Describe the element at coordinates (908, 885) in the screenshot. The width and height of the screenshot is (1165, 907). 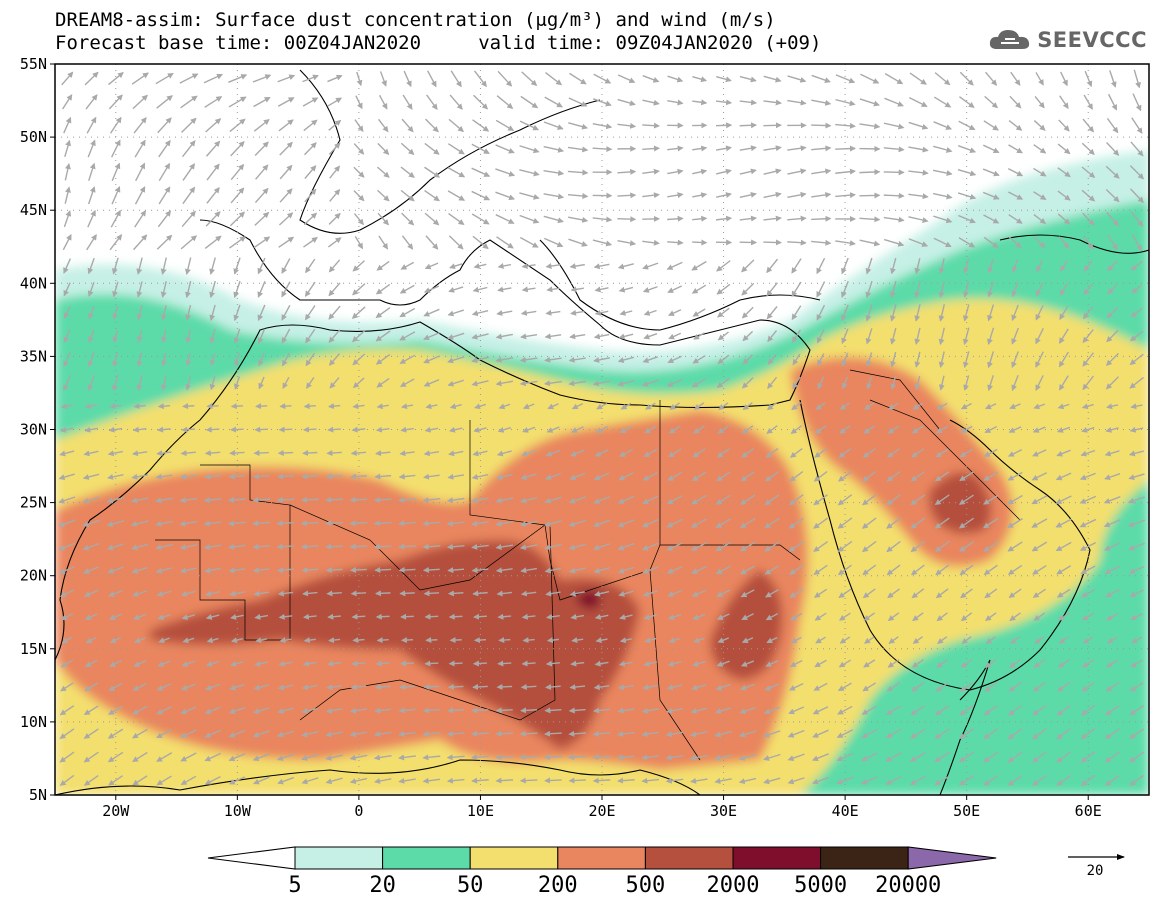
I see `colorbar-label: 20000` at that location.